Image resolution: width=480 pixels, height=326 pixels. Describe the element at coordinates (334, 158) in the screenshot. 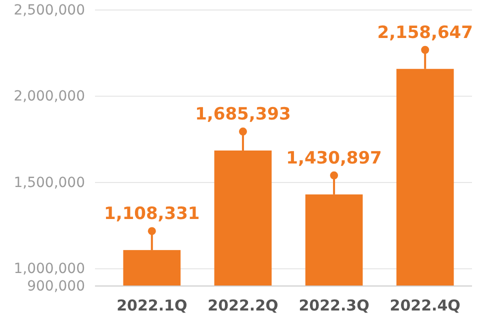

I see `data-label: 1,430,897` at that location.